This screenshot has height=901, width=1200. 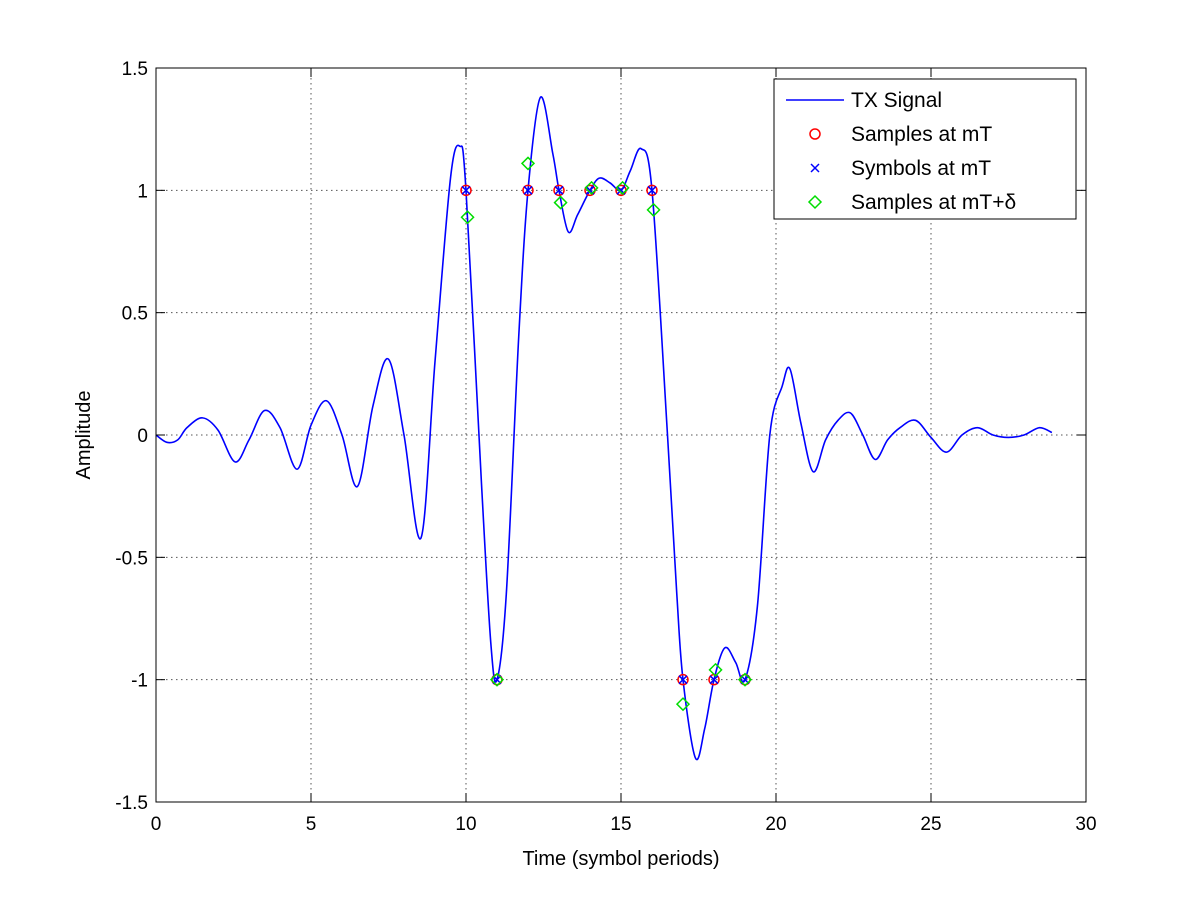 I want to click on x-tick-label: 20, so click(x=775, y=824).